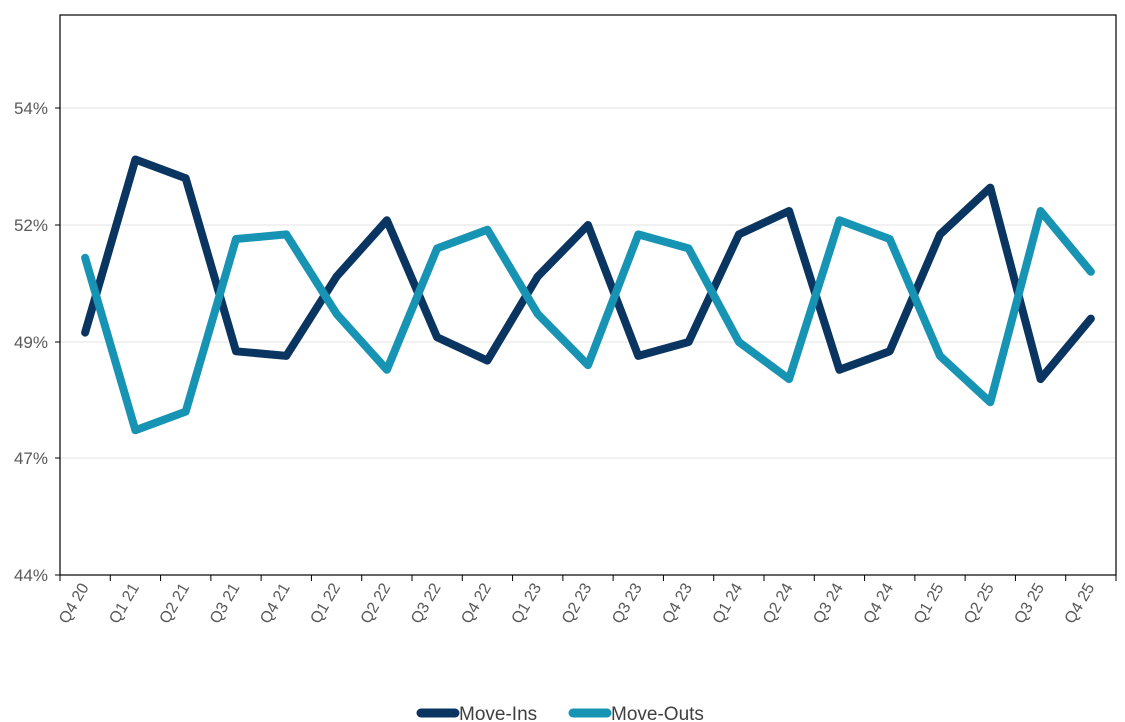  Describe the element at coordinates (74, 603) in the screenshot. I see `x-tick-label: Q4 20` at that location.